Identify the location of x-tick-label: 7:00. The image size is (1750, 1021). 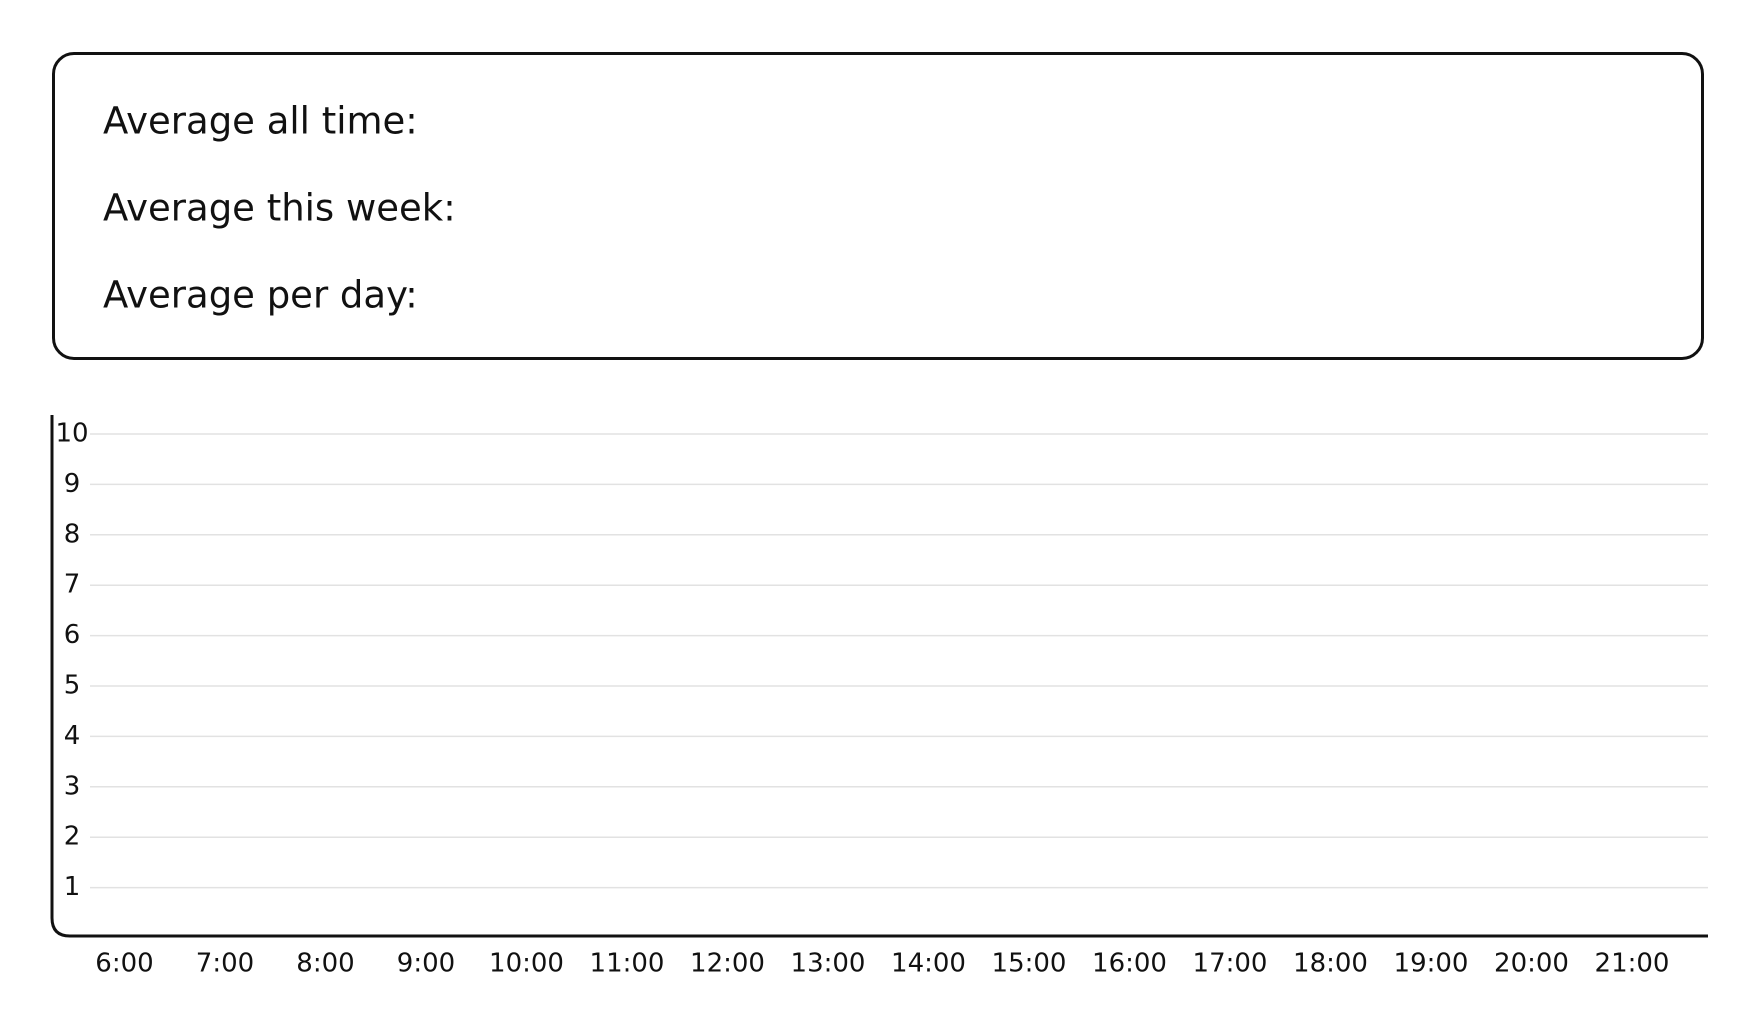
(225, 964).